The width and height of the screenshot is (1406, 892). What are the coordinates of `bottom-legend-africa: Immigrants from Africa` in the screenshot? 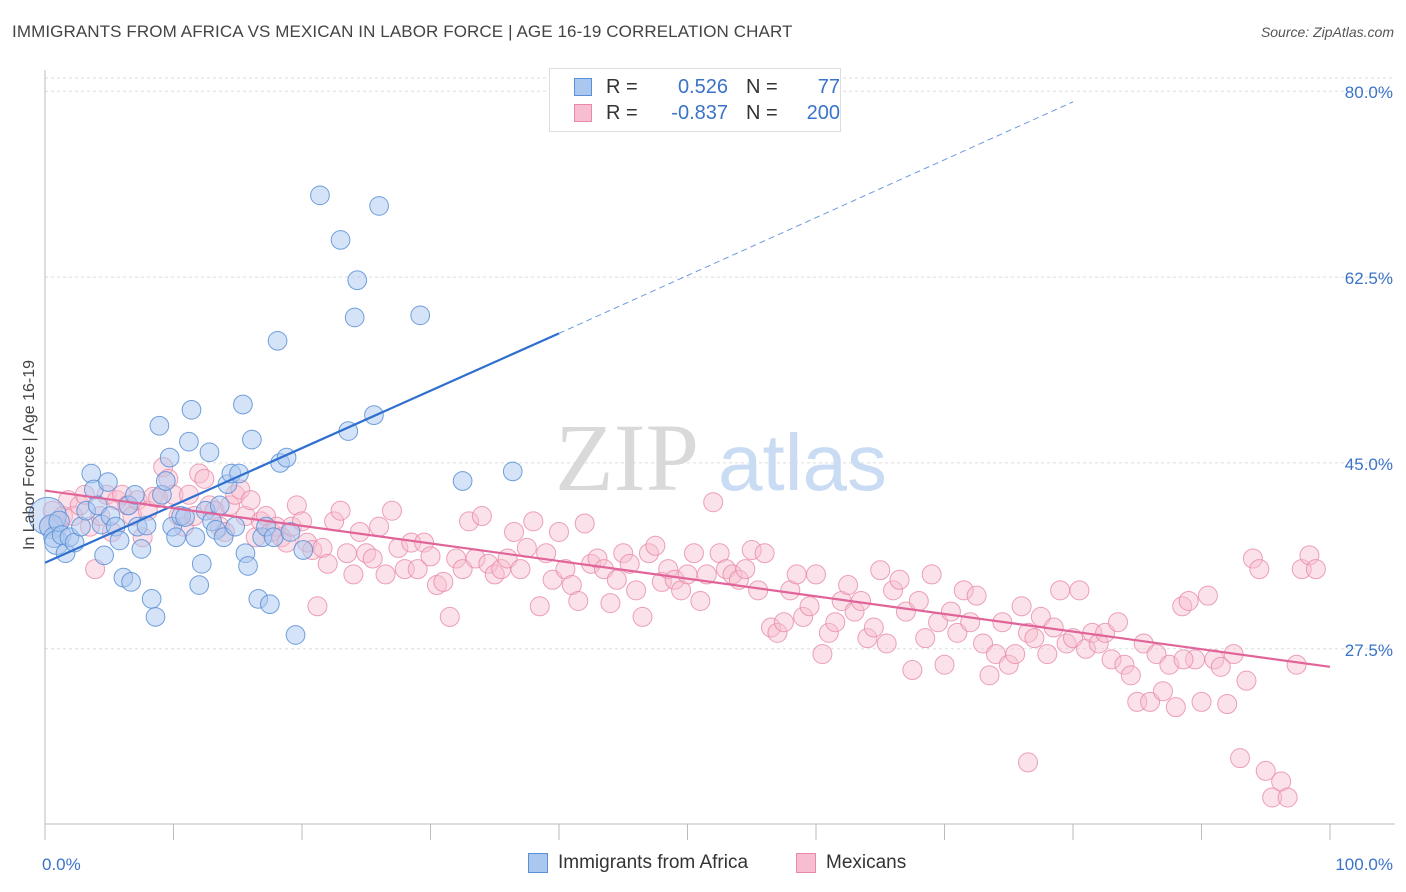 It's located at (638, 863).